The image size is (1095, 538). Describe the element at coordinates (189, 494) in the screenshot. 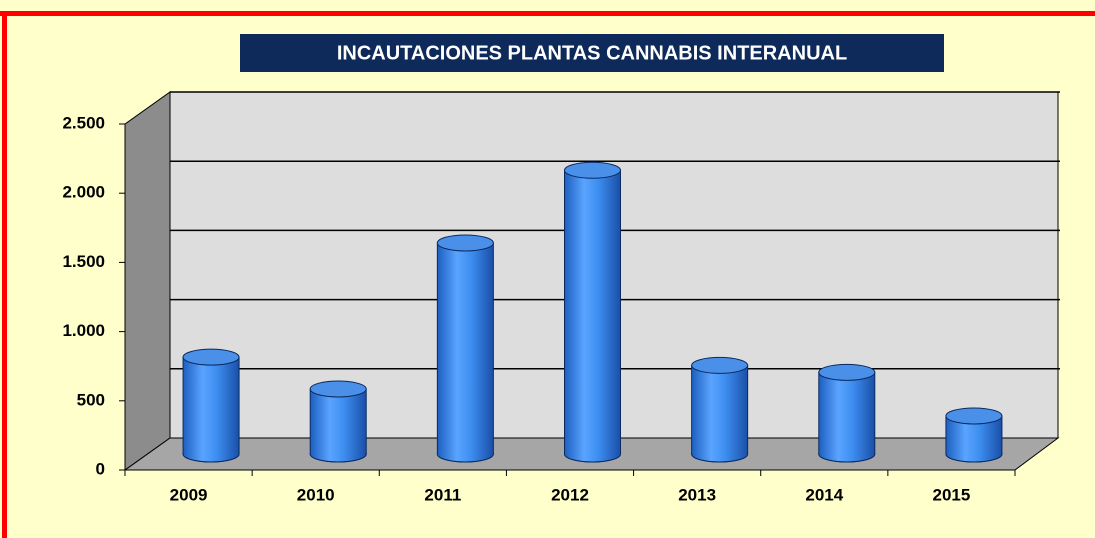

I see `x-tick-label: 2009` at that location.